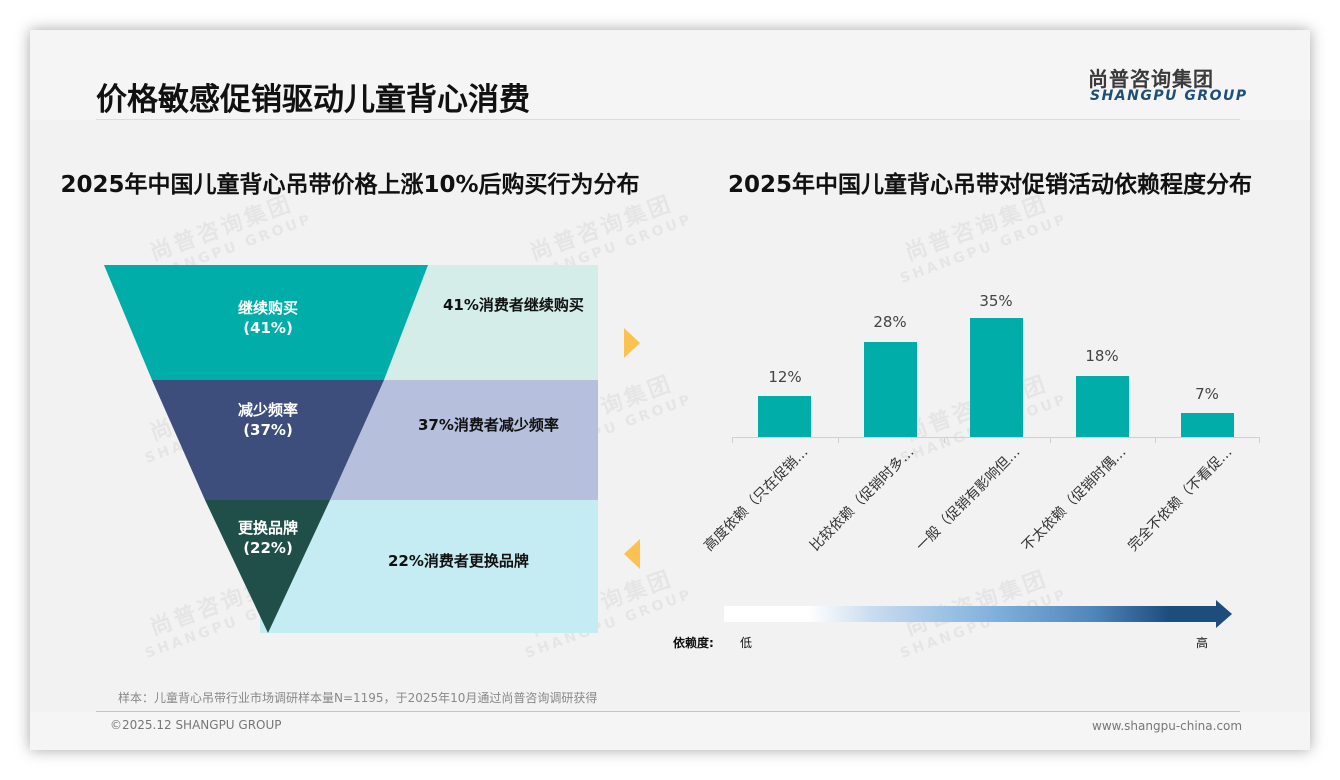 This screenshot has height=780, width=1340. What do you see at coordinates (267, 420) in the screenshot?
I see `funnel-segment-2-label: 减少频率 (37%)` at bounding box center [267, 420].